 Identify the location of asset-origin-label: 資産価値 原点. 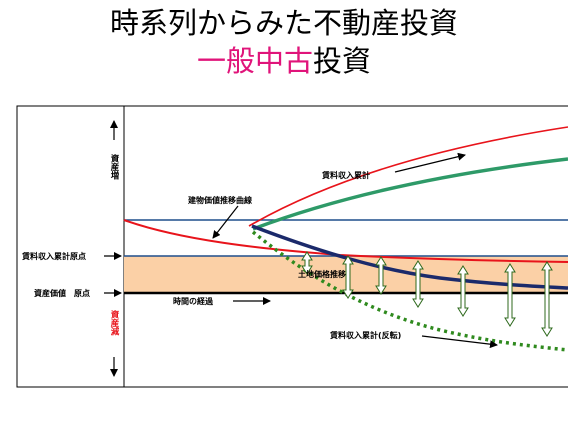
(62, 293).